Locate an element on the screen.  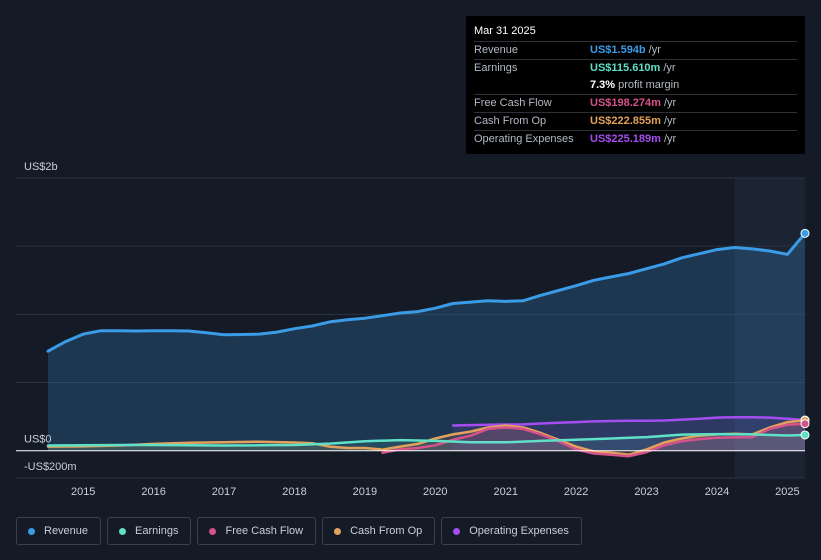
tooltip-value: US$225.189m is located at coordinates (625, 139).